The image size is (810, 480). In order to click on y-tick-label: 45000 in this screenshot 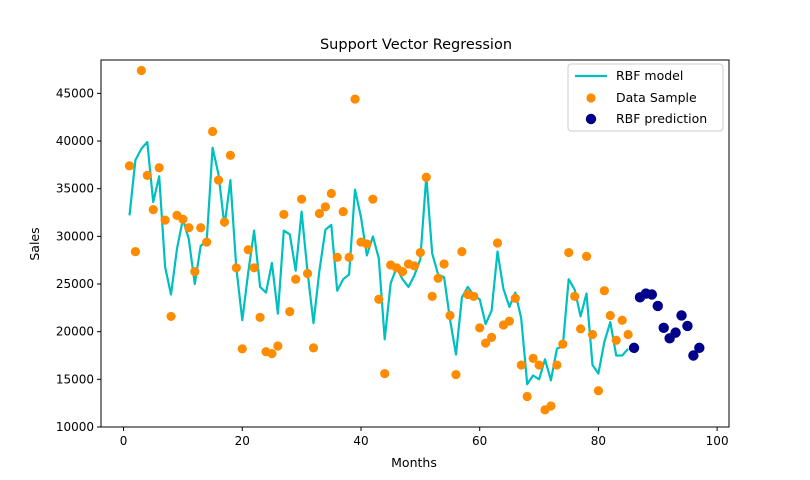, I will do `click(75, 93)`.